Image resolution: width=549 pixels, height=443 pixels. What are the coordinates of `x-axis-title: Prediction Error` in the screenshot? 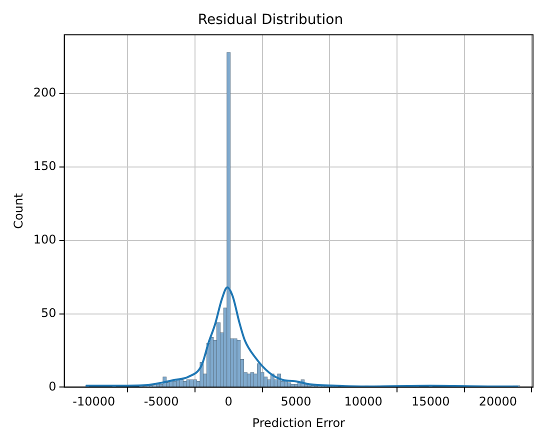 It's located at (299, 423).